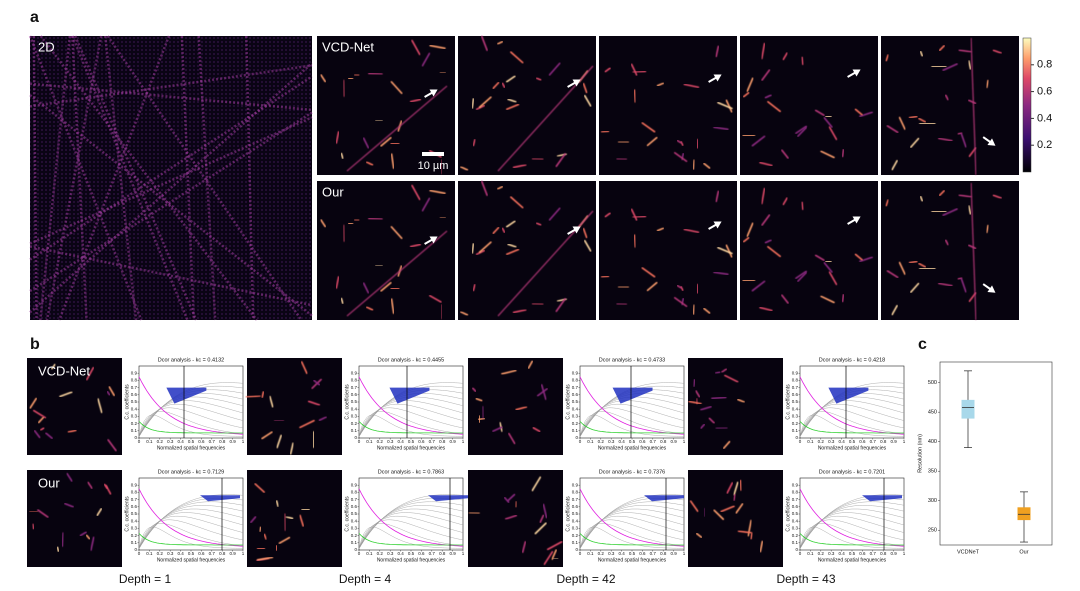 The image size is (1080, 591). What do you see at coordinates (294, 518) in the screenshot?
I see `image-bg` at bounding box center [294, 518].